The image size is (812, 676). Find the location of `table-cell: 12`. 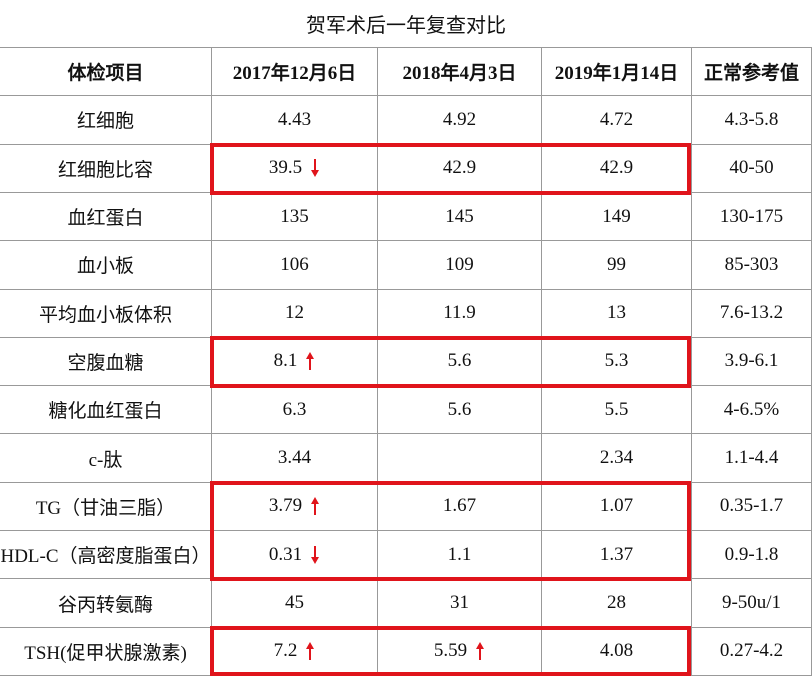

table-cell: 12 is located at coordinates (295, 313).